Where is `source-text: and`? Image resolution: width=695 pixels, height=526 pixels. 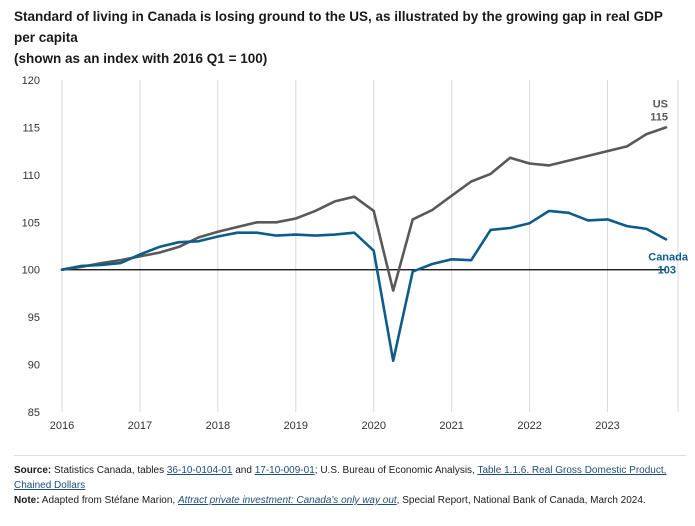
source-text: and is located at coordinates (243, 470).